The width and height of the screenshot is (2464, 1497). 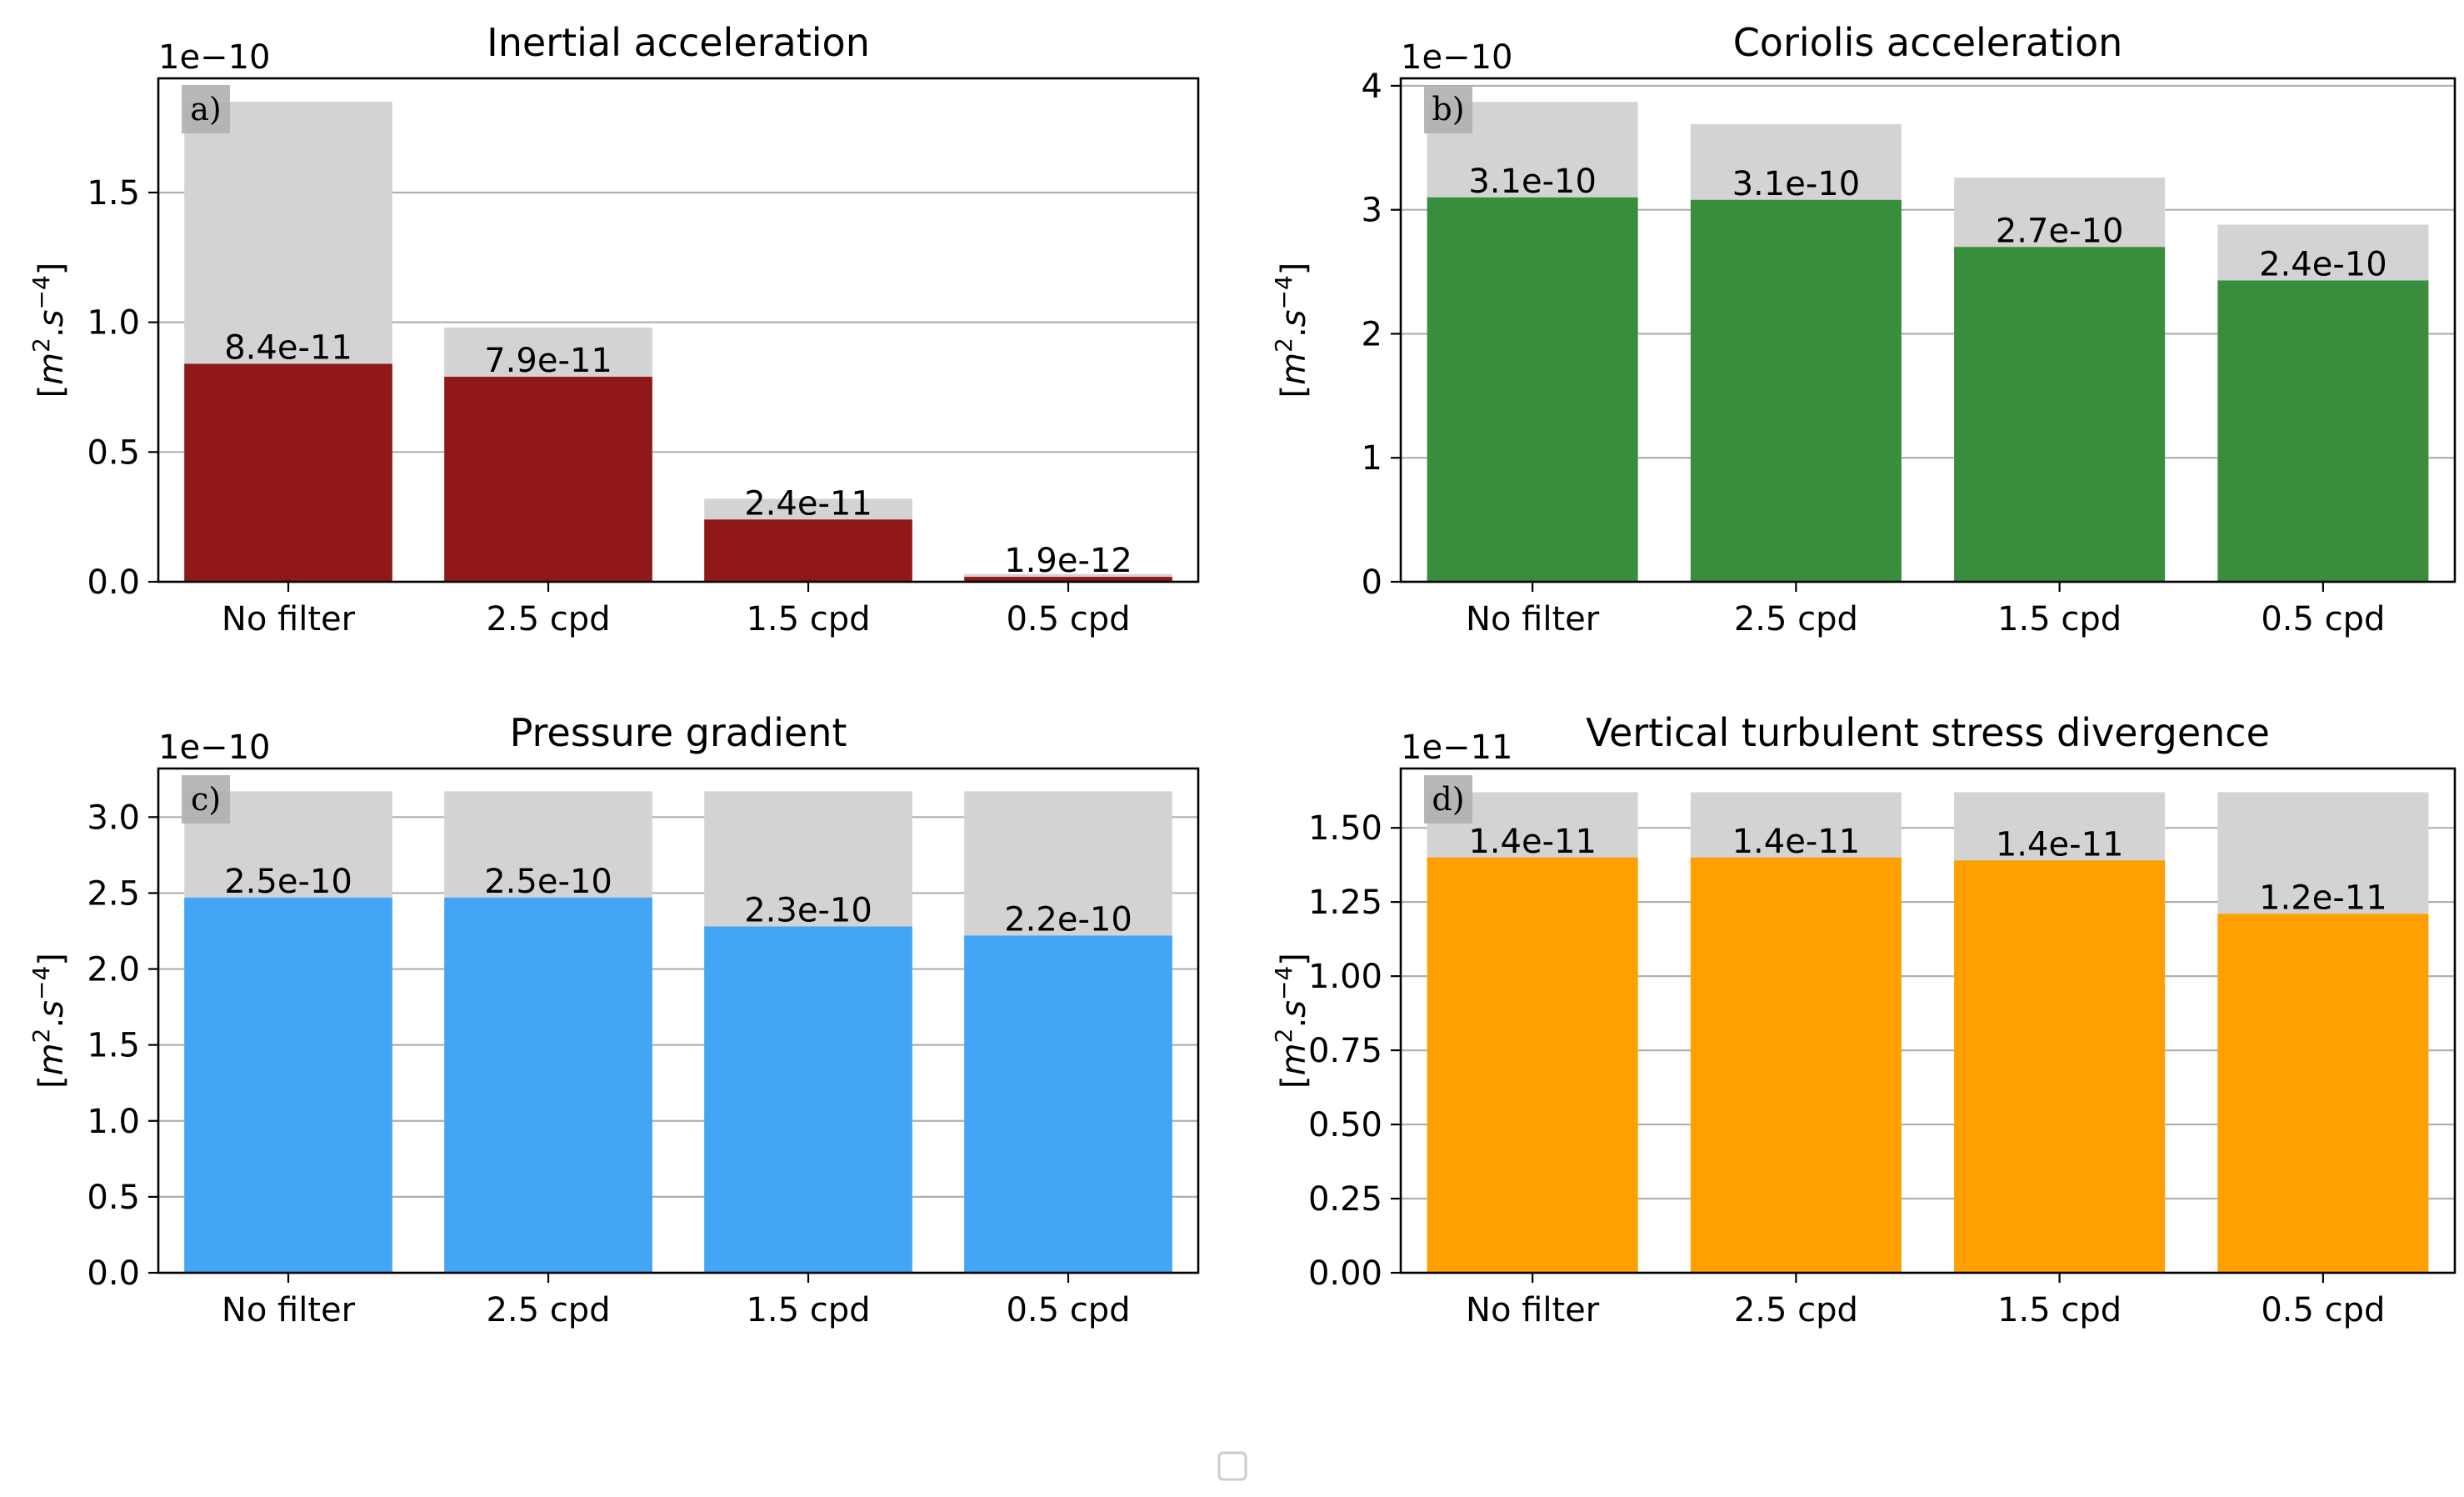 I want to click on panel-tag-label: d), so click(x=1448, y=799).